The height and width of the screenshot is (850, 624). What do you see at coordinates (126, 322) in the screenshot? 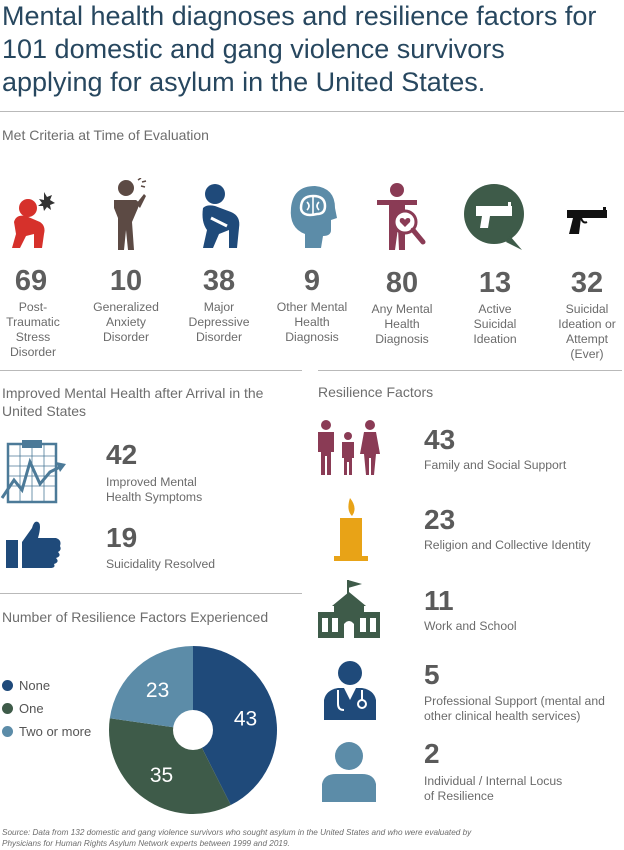
I see `stat-label: Generalized Anxiety Disorder` at bounding box center [126, 322].